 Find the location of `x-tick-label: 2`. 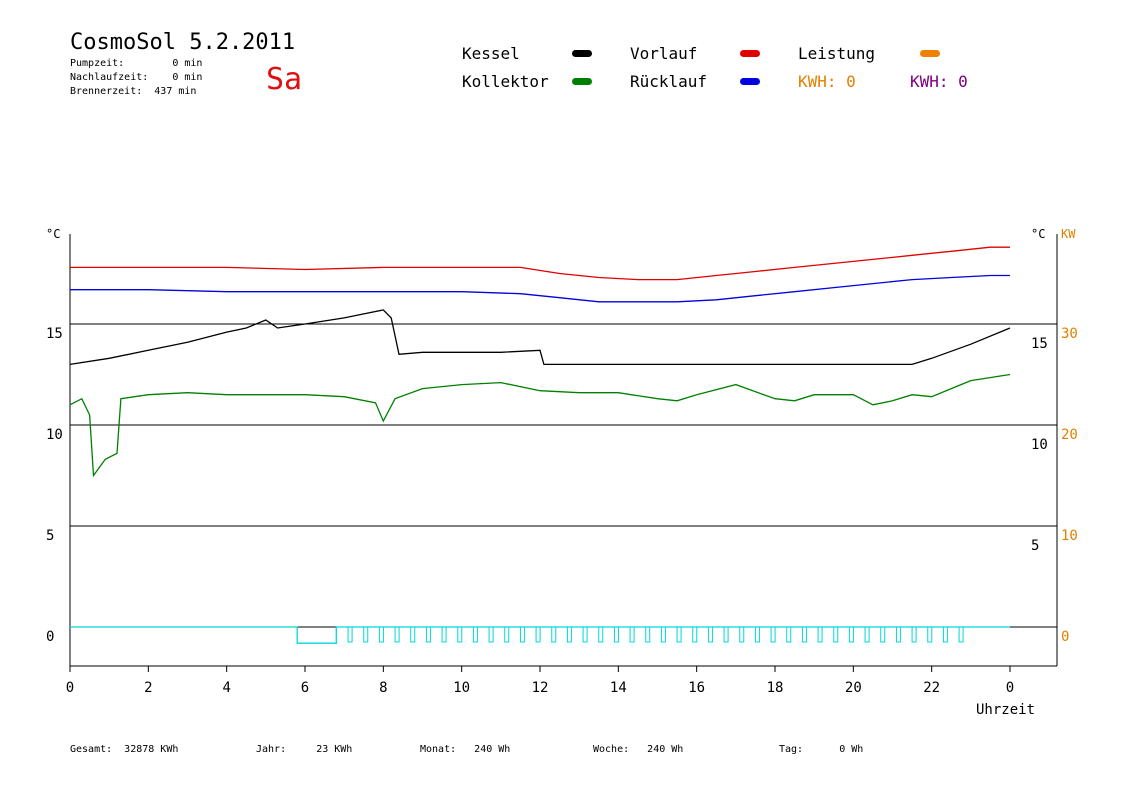

x-tick-label: 2 is located at coordinates (148, 688).